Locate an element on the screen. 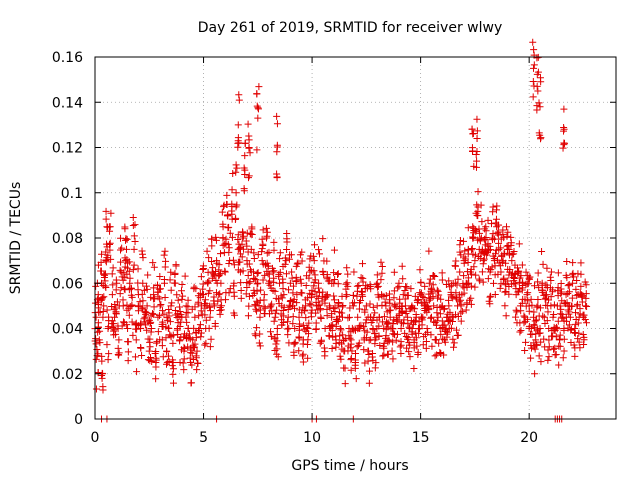  y-tick-label: 0.06 is located at coordinates (67, 284).